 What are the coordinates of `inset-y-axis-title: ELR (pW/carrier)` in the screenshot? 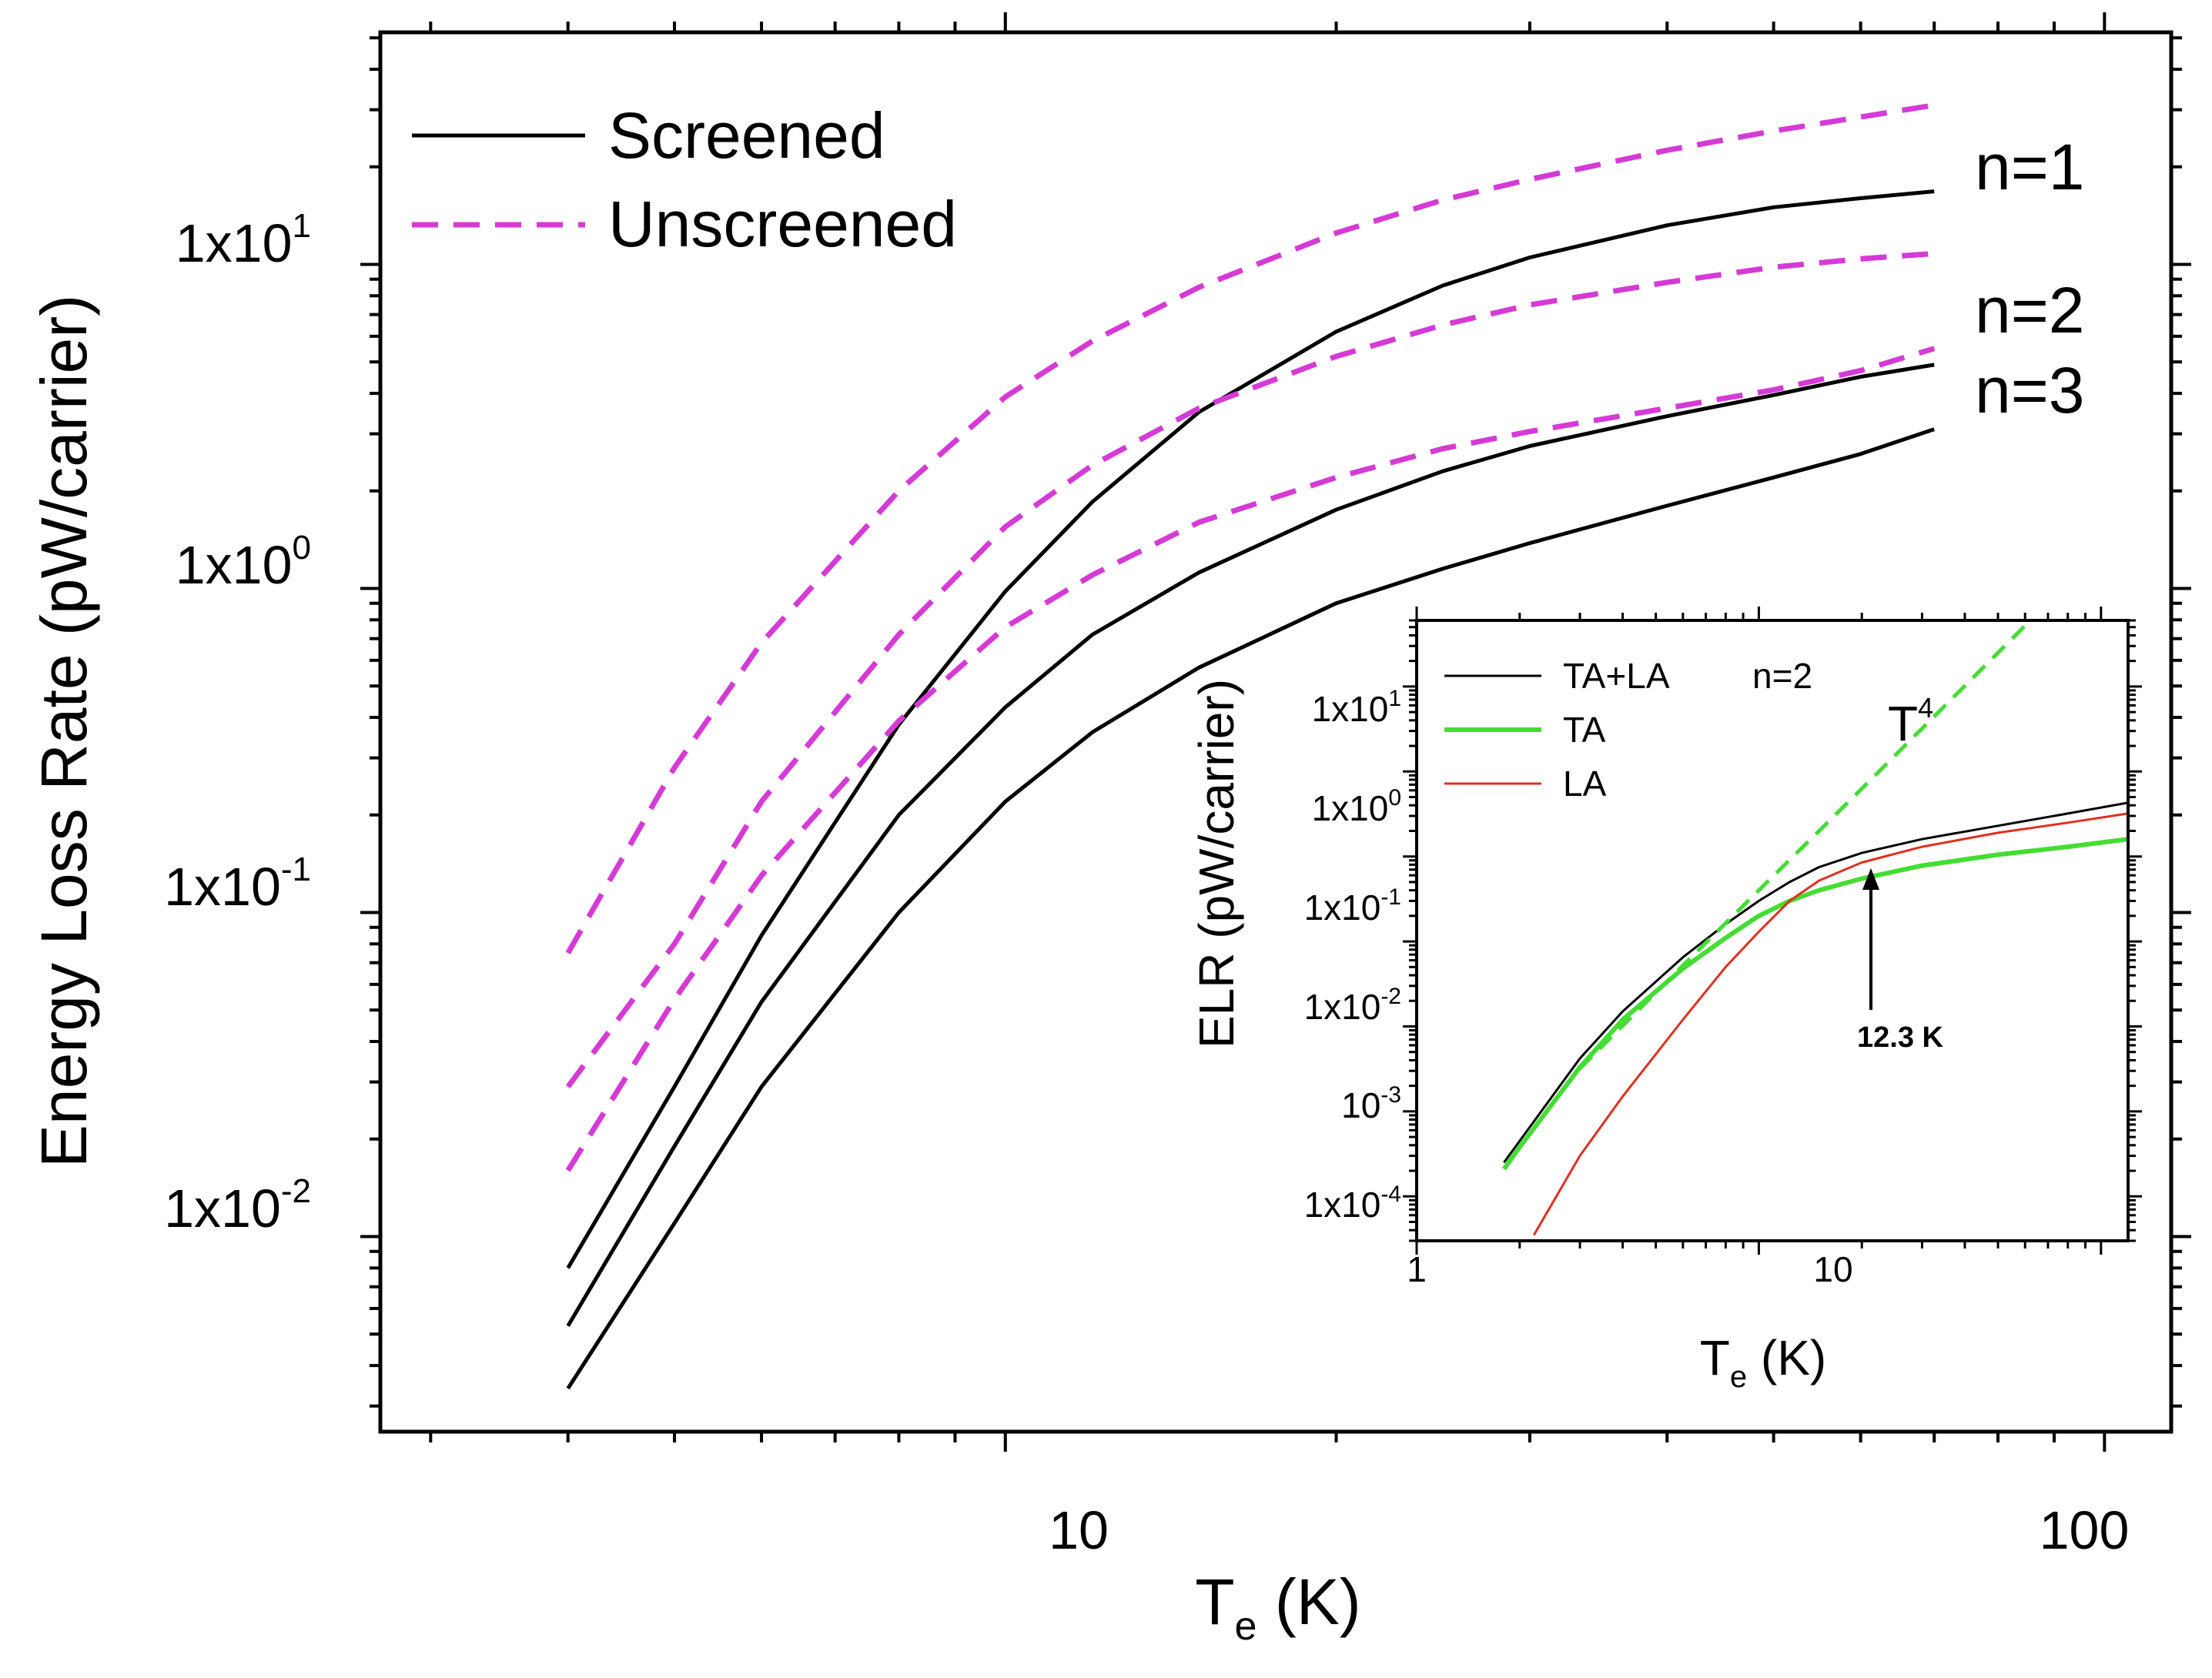 It's located at (1216, 863).